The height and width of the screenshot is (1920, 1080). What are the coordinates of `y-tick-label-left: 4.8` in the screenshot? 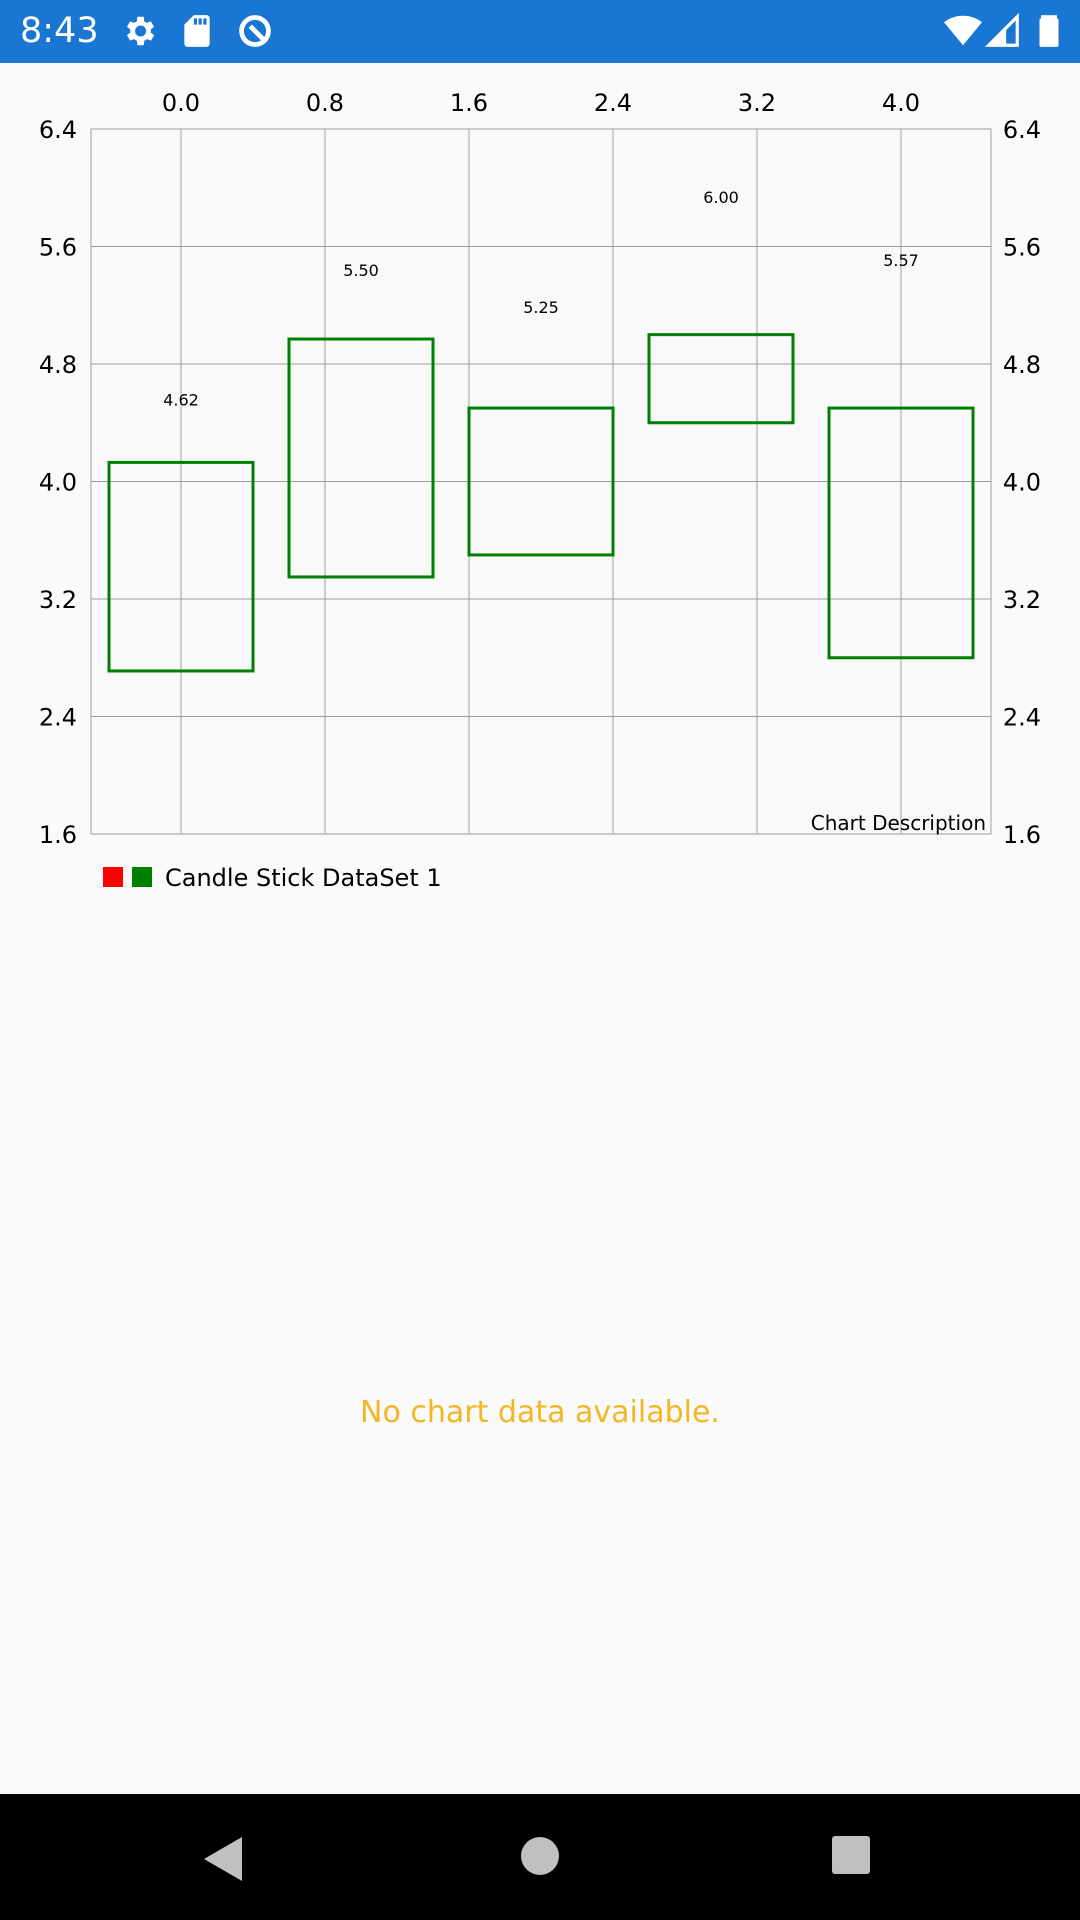 It's located at (58, 365).